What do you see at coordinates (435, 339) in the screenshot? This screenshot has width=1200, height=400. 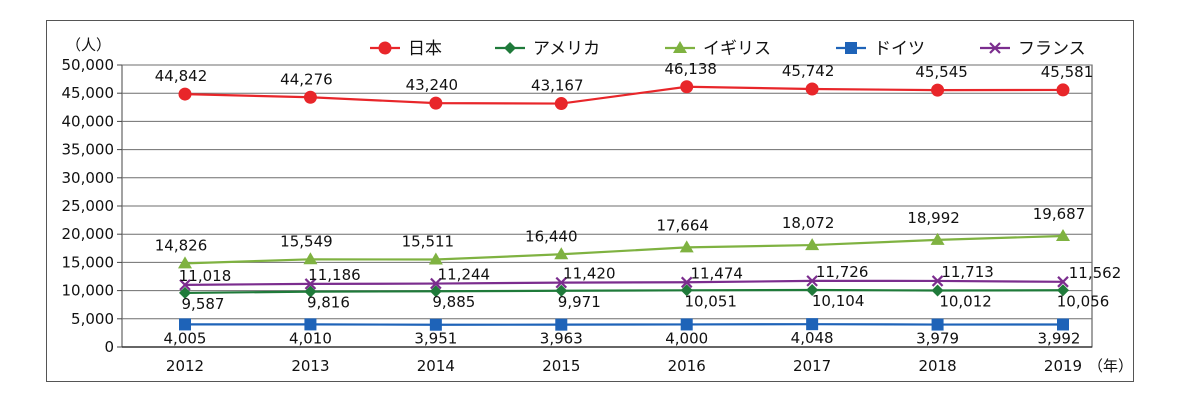 I see `data-label: 3,951` at bounding box center [435, 339].